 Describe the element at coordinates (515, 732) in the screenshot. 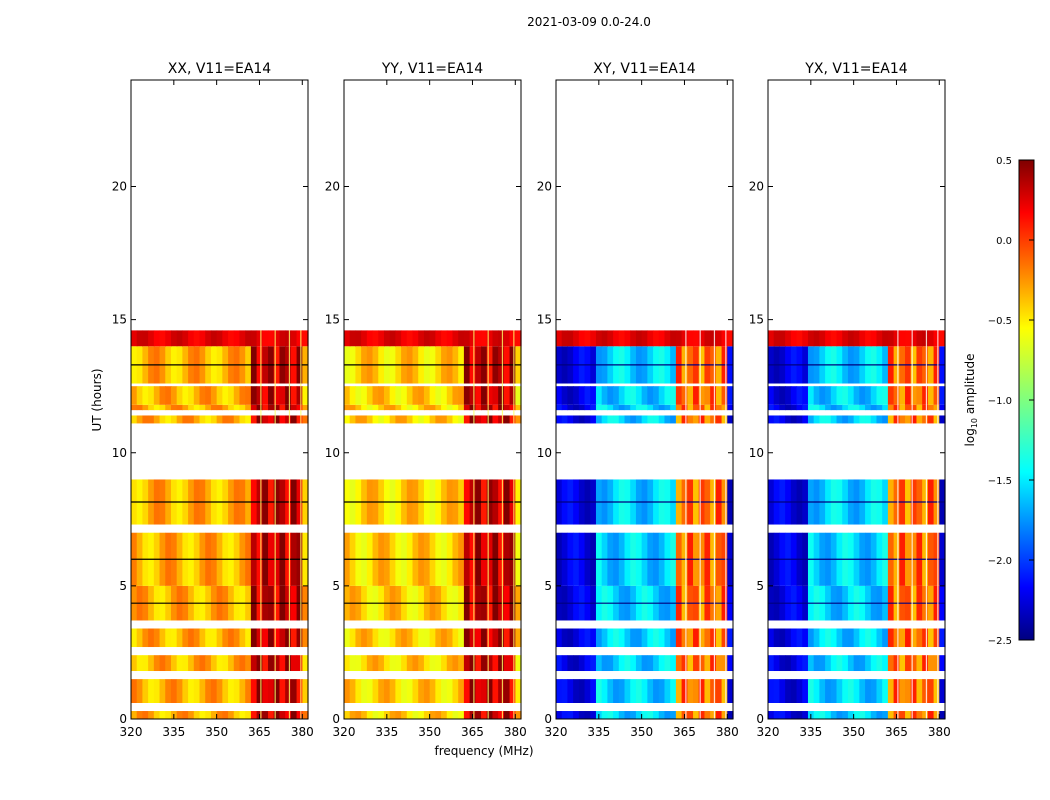

I see `x-tick-label: 380` at that location.